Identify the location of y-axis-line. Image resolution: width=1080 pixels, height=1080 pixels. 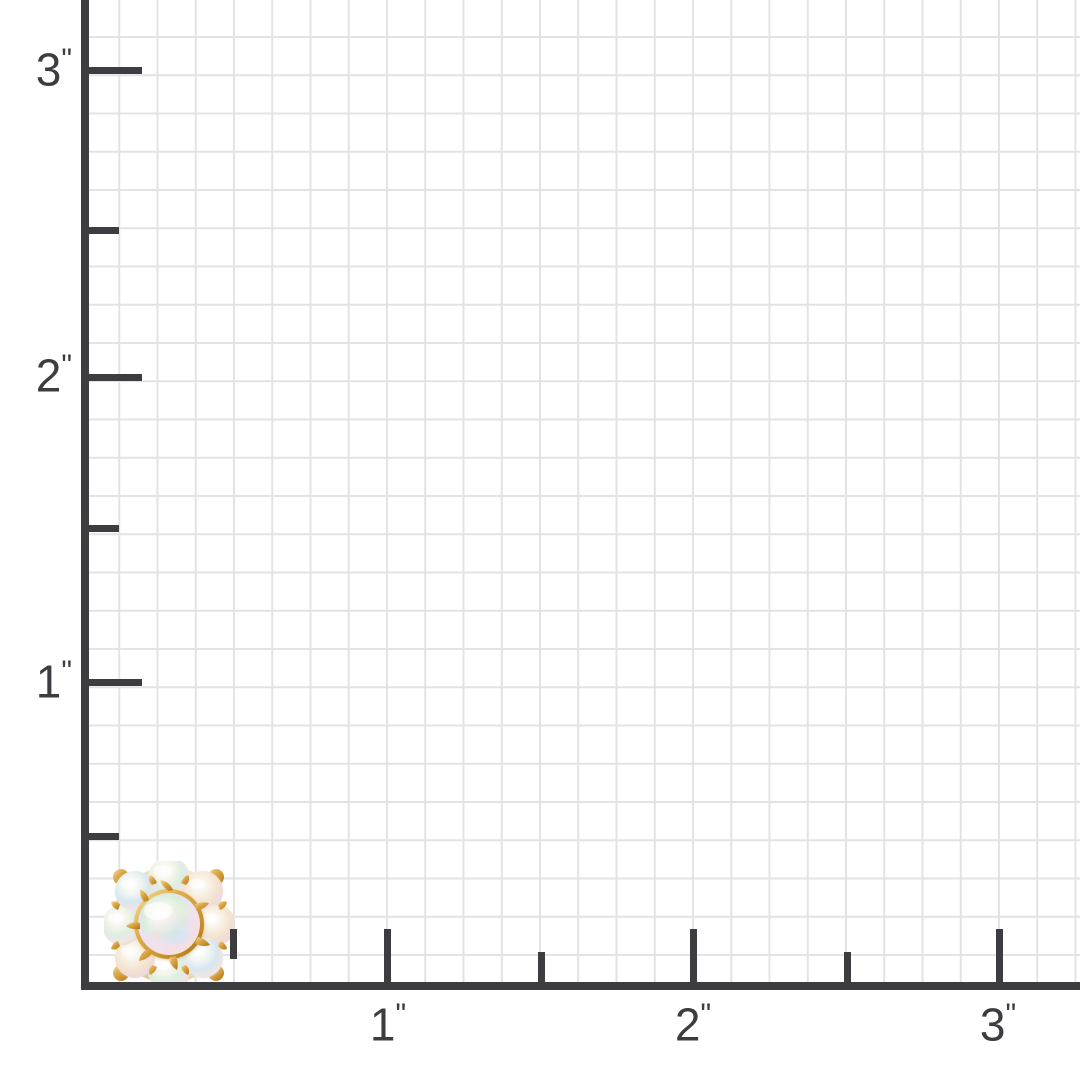
(85, 495).